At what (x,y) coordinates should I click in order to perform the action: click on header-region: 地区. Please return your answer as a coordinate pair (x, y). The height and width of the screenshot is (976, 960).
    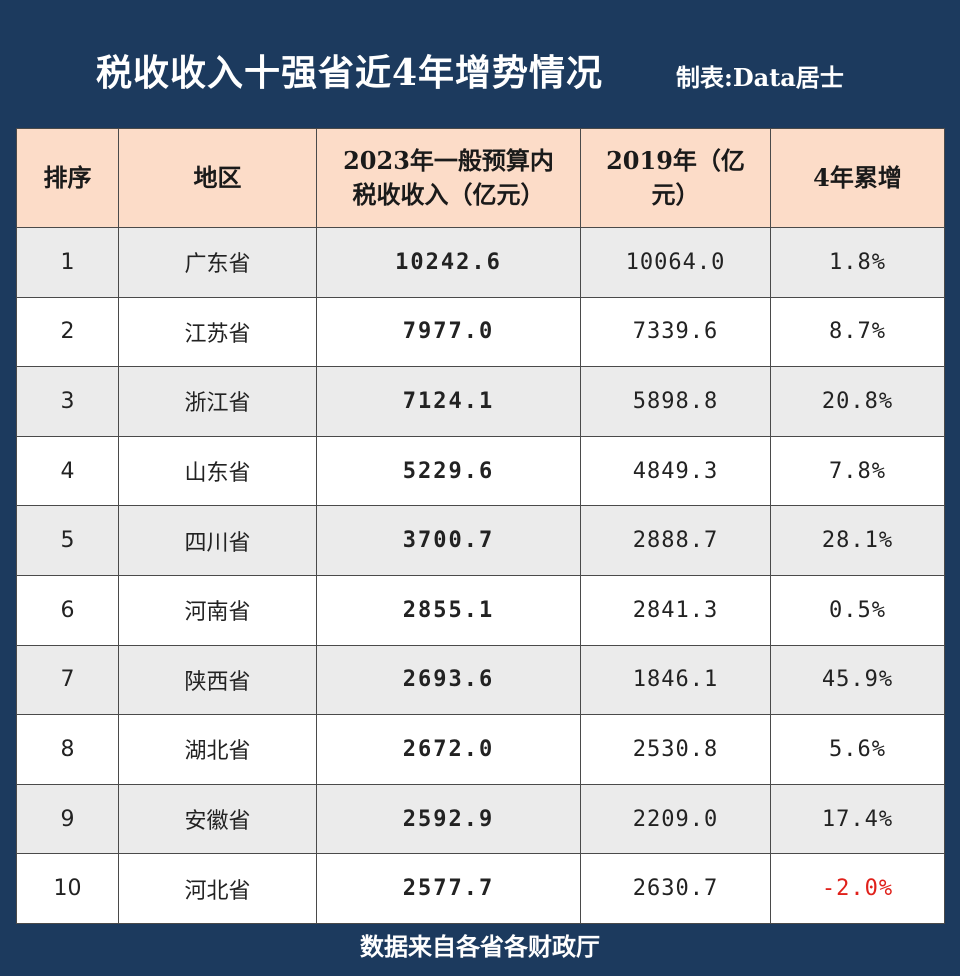
    Looking at the image, I should click on (217, 178).